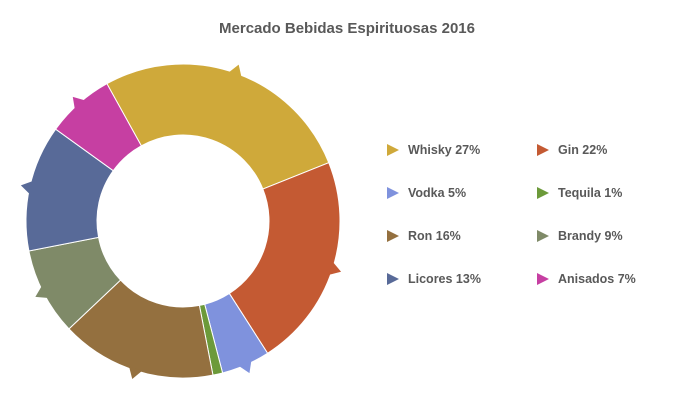 Image resolution: width=675 pixels, height=405 pixels. What do you see at coordinates (393, 193) in the screenshot?
I see `legend-marker-vodka` at bounding box center [393, 193].